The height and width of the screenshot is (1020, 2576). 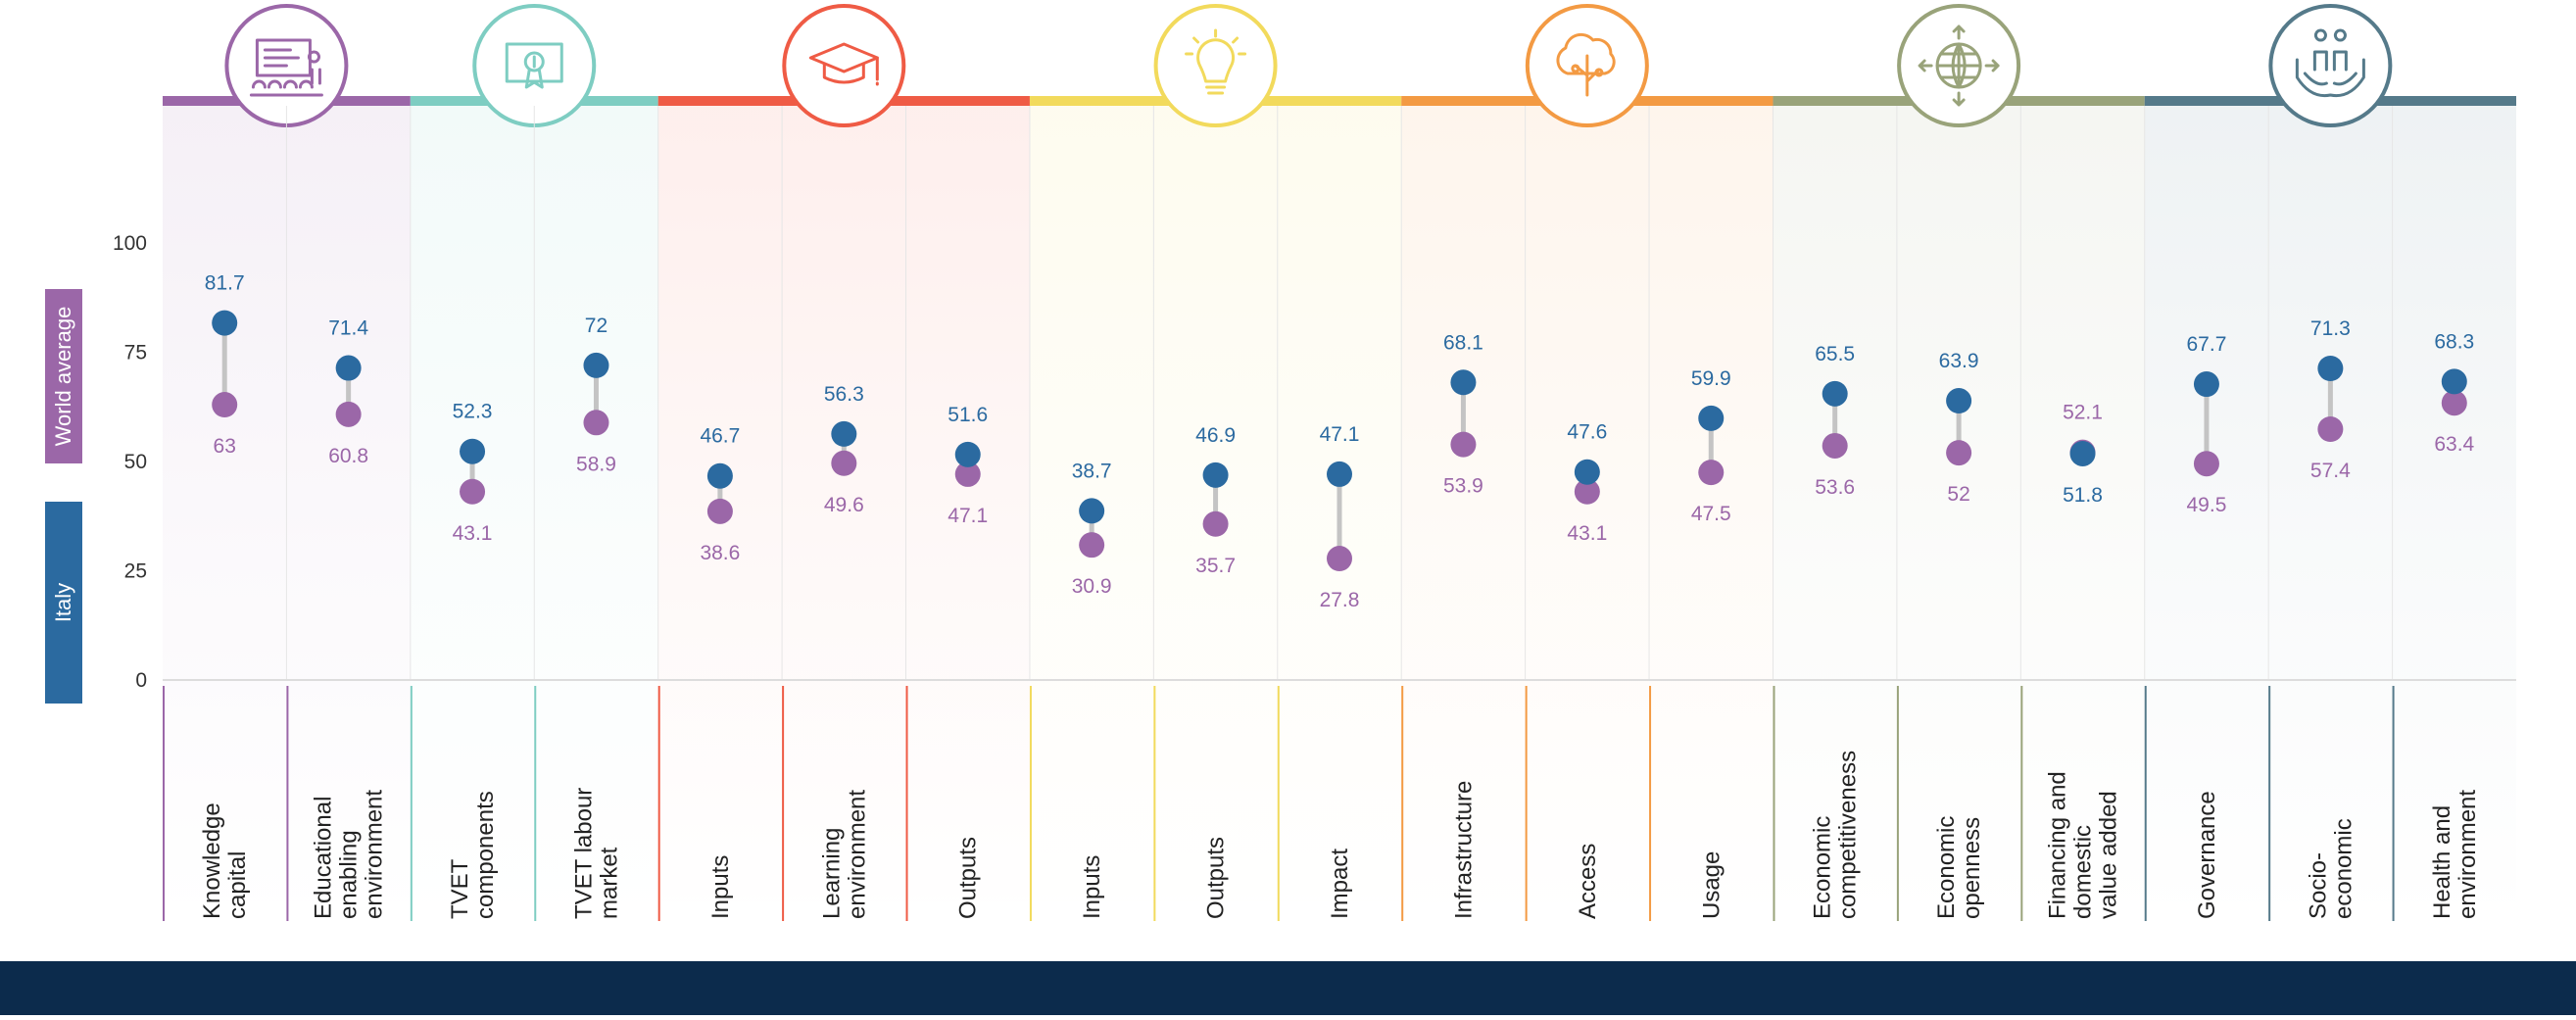 I want to click on world-value-label: 38.6, so click(x=720, y=553).